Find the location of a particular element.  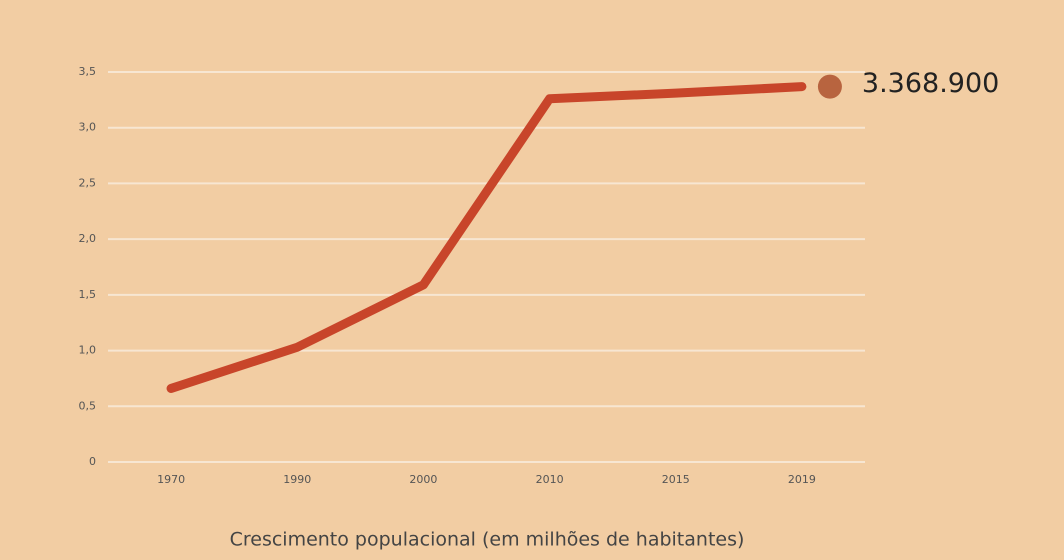

x-tick-label: 2000 is located at coordinates (423, 479).